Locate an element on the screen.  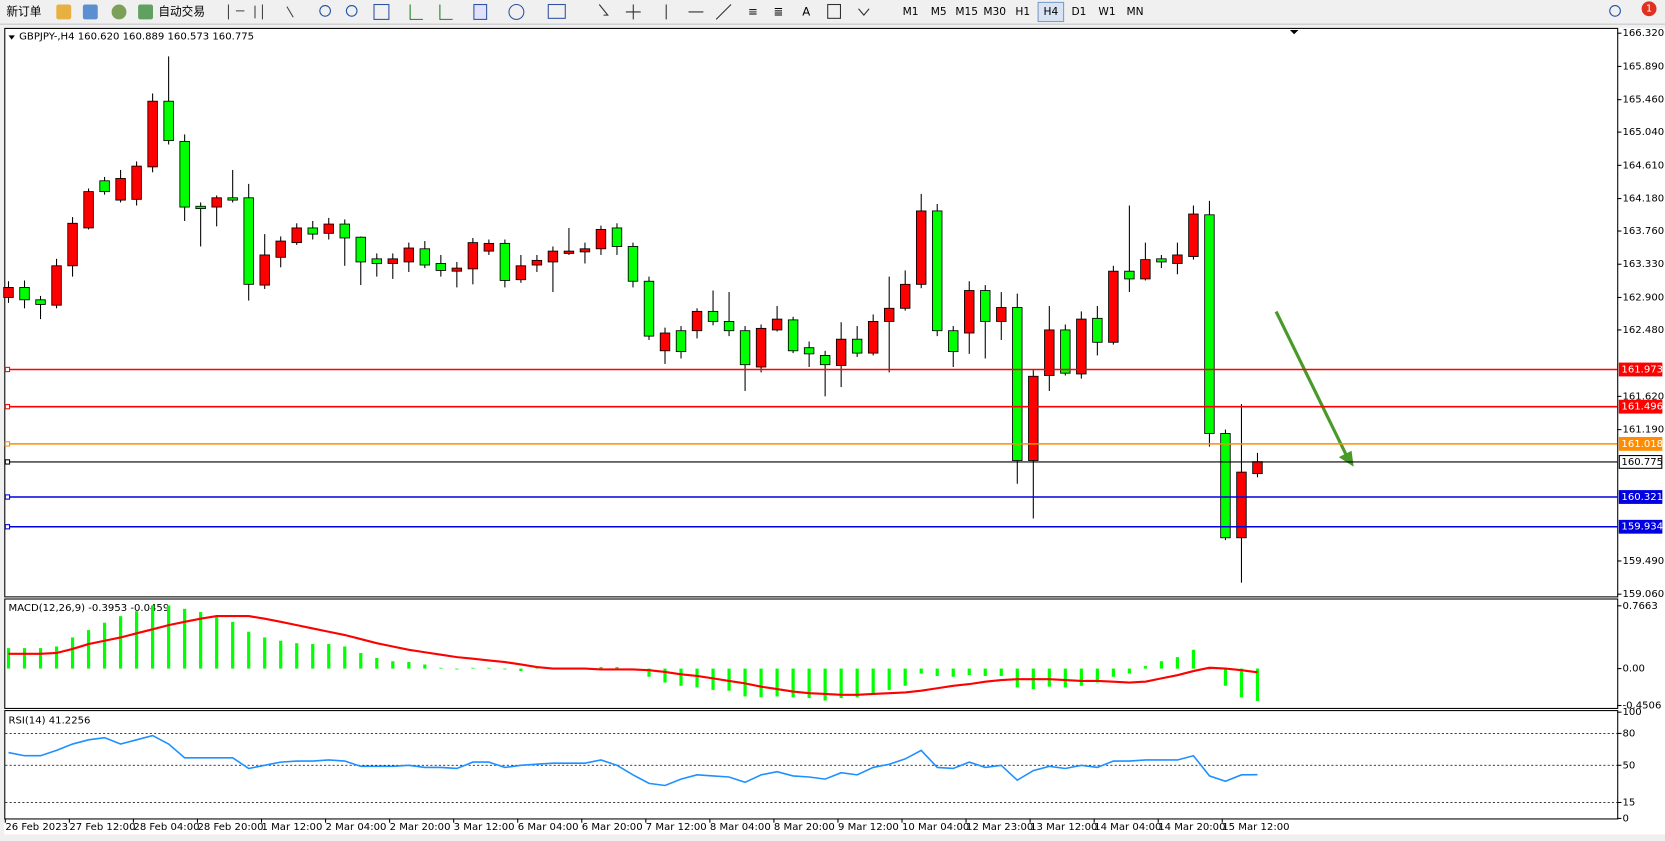
price-line-anchor is located at coordinates (7, 462).